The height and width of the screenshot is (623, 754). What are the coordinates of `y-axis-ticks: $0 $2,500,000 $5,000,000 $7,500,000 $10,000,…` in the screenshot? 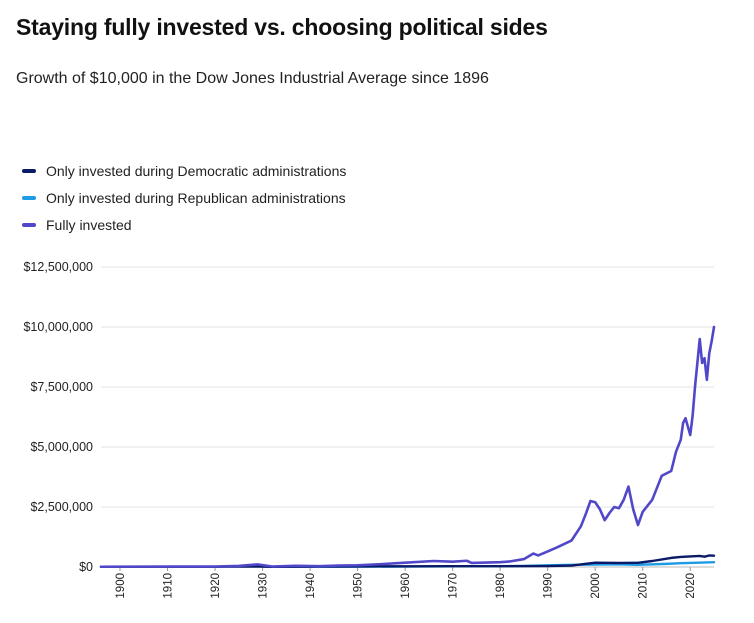 It's located at (58, 417).